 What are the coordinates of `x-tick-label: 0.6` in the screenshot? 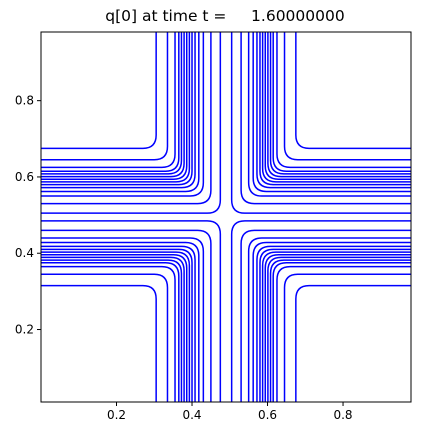 It's located at (267, 415).